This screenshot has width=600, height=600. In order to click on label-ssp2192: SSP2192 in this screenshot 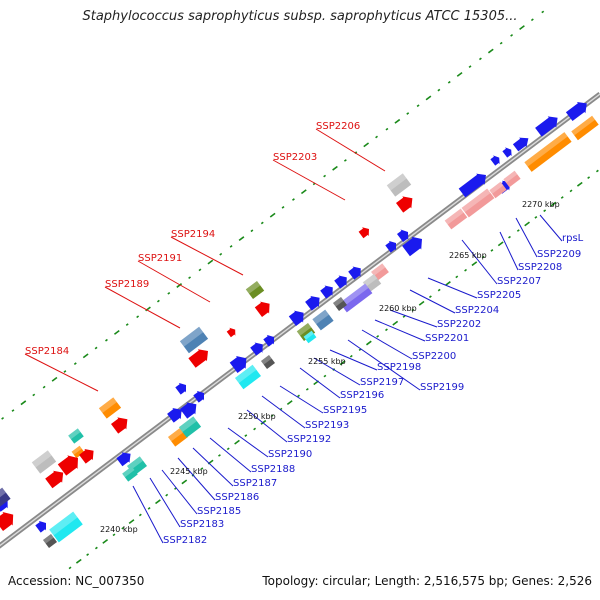, I will do `click(309, 439)`.